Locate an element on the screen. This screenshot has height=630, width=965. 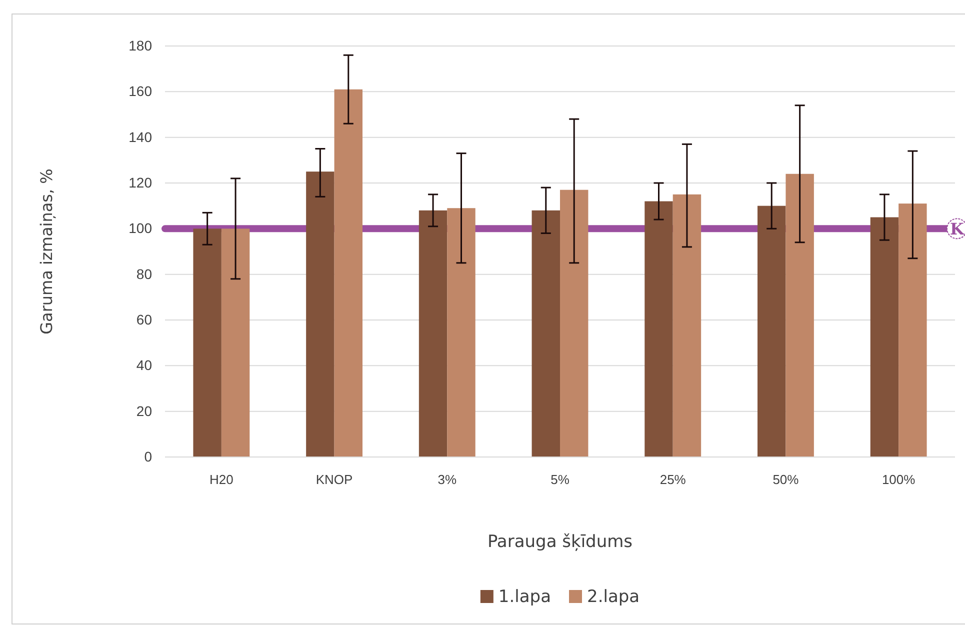
x-tick-label: 3% is located at coordinates (447, 480).